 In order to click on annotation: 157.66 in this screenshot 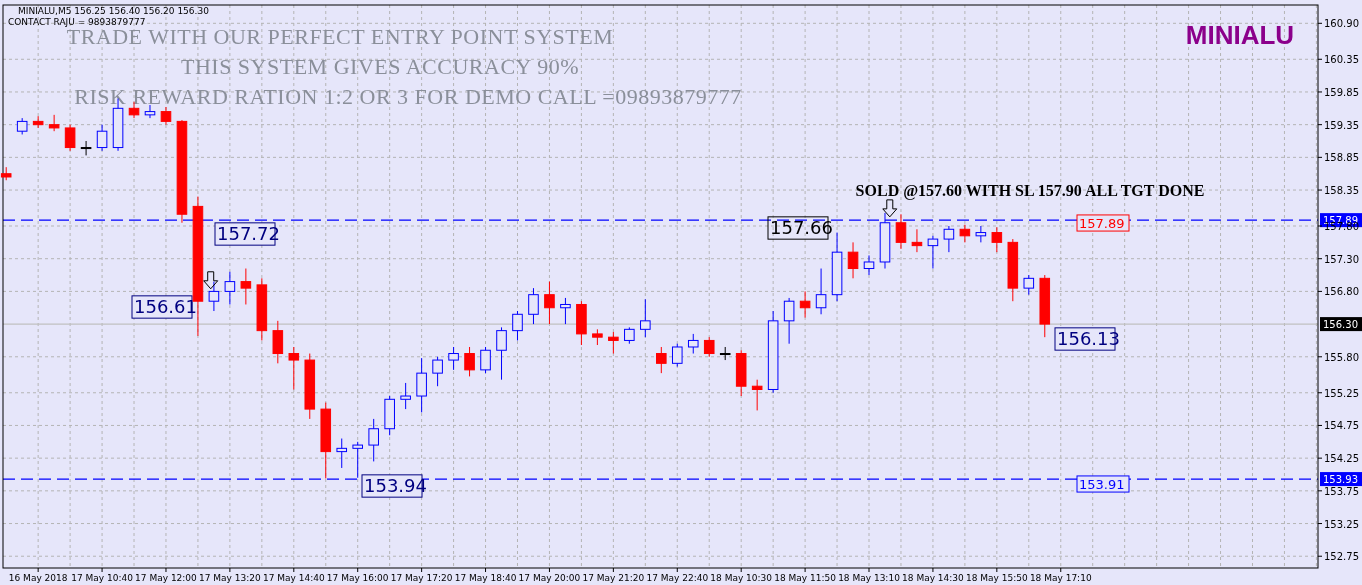, I will do `click(801, 228)`.